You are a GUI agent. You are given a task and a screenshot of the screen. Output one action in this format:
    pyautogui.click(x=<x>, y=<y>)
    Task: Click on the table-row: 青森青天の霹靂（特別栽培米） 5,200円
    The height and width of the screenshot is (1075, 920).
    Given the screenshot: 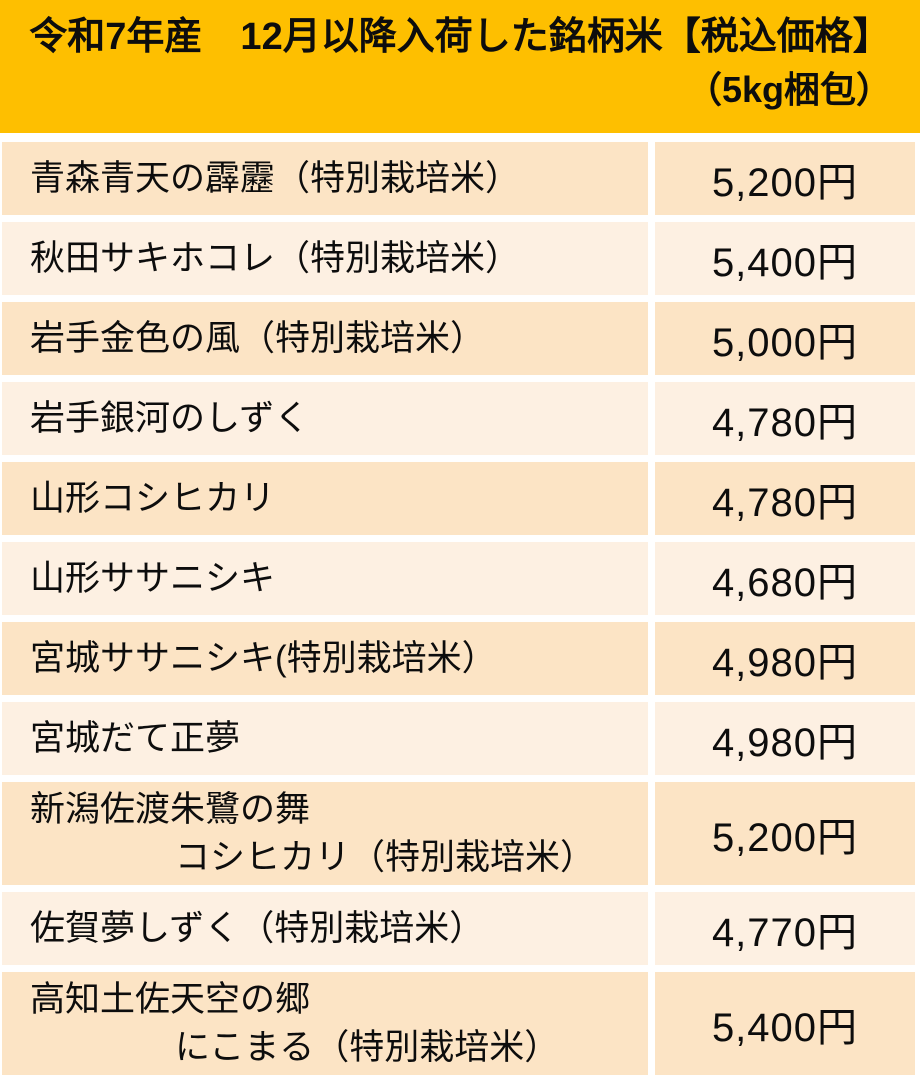 What is the action you would take?
    pyautogui.click(x=458, y=178)
    